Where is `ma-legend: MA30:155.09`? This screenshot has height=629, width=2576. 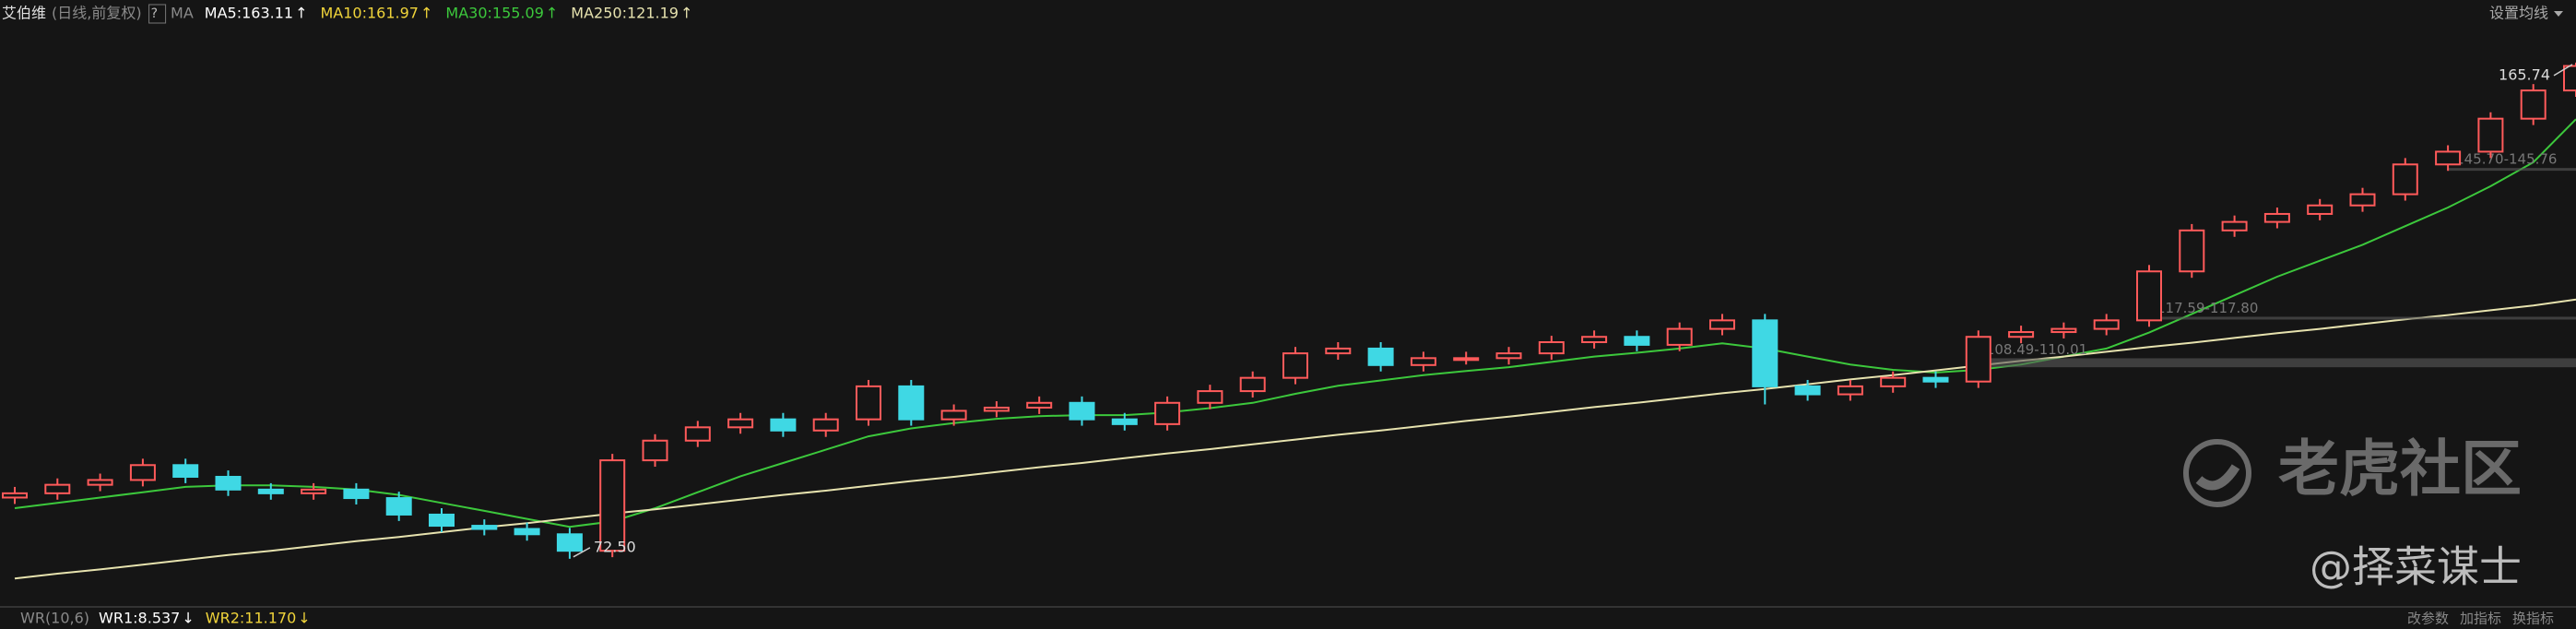
ma-legend: MA30:155.09 is located at coordinates (494, 13).